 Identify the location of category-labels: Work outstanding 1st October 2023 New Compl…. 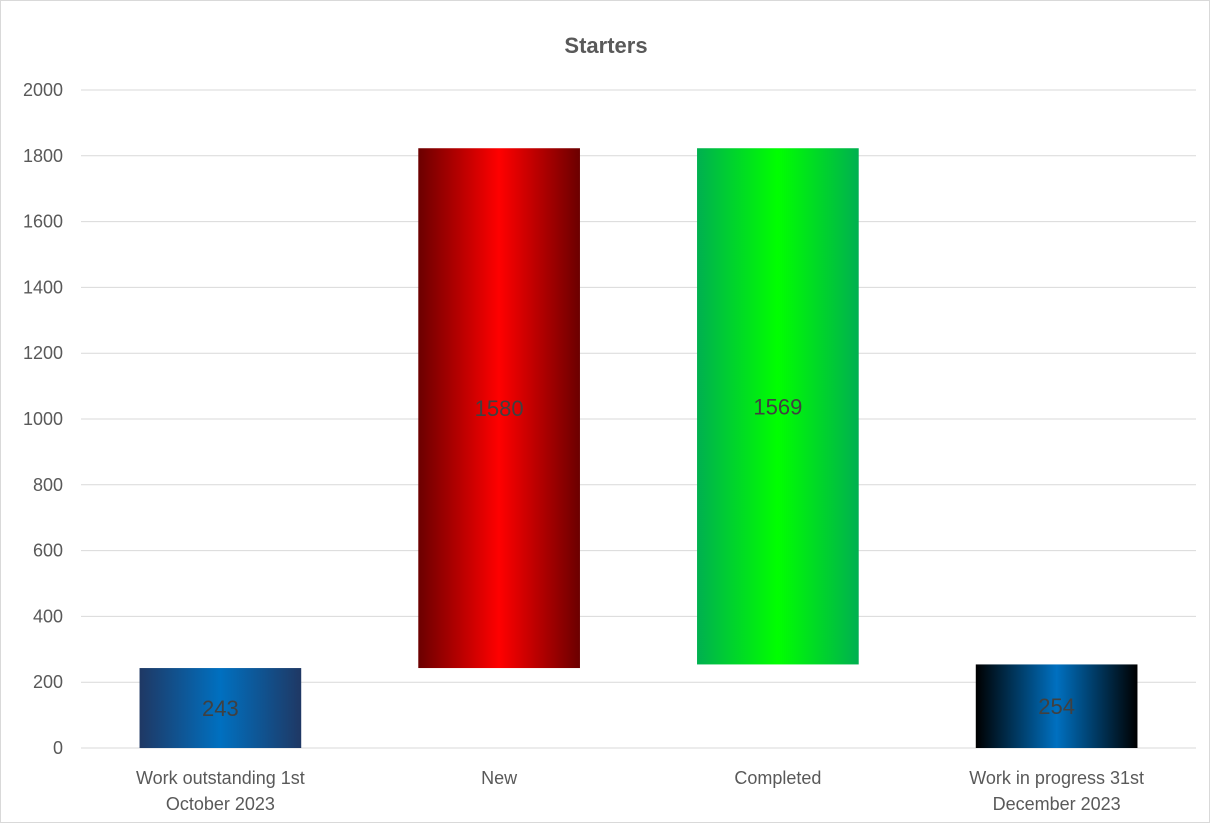
(640, 791).